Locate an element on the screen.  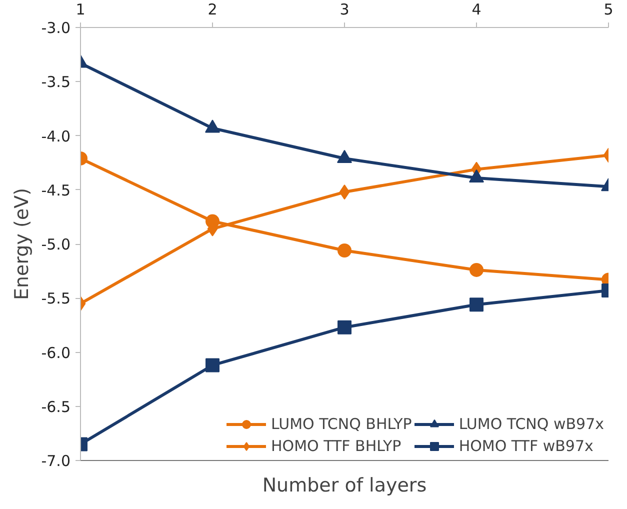
x-tick-label: 1 is located at coordinates (81, 9).